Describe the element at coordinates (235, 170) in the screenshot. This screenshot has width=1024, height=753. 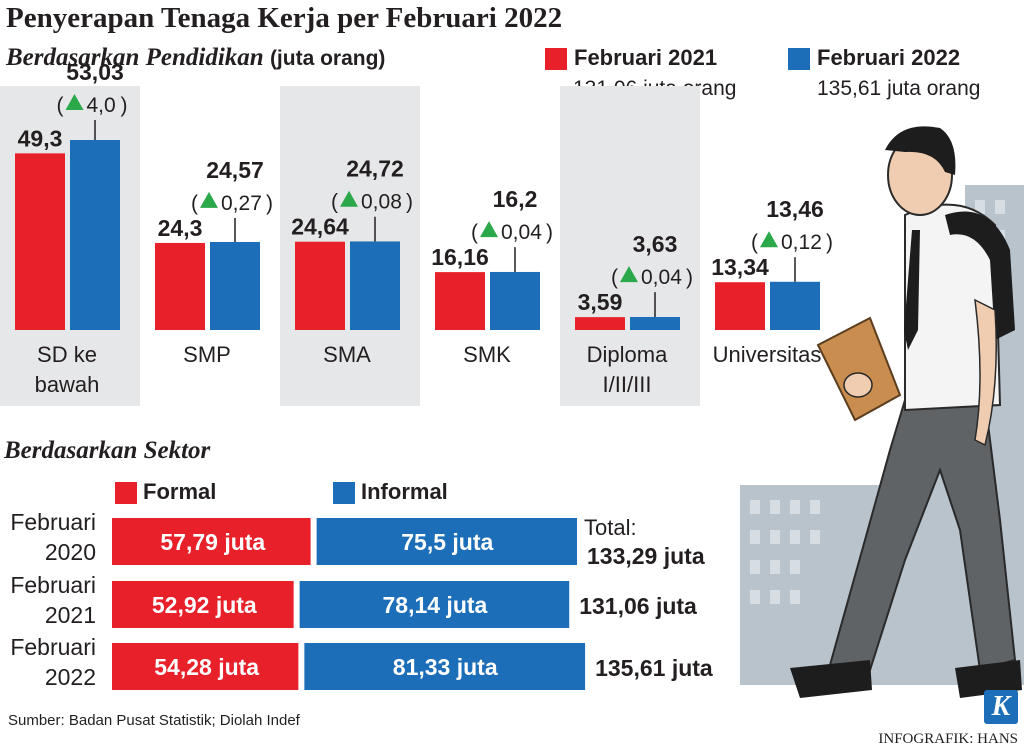
I see `value-label-2022-1: 24,57` at that location.